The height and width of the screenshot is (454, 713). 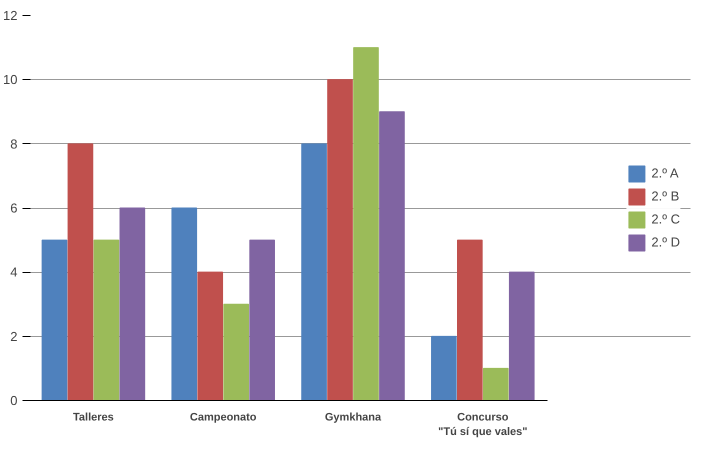 What do you see at coordinates (665, 173) in the screenshot?
I see `legend-label: 2.º A` at bounding box center [665, 173].